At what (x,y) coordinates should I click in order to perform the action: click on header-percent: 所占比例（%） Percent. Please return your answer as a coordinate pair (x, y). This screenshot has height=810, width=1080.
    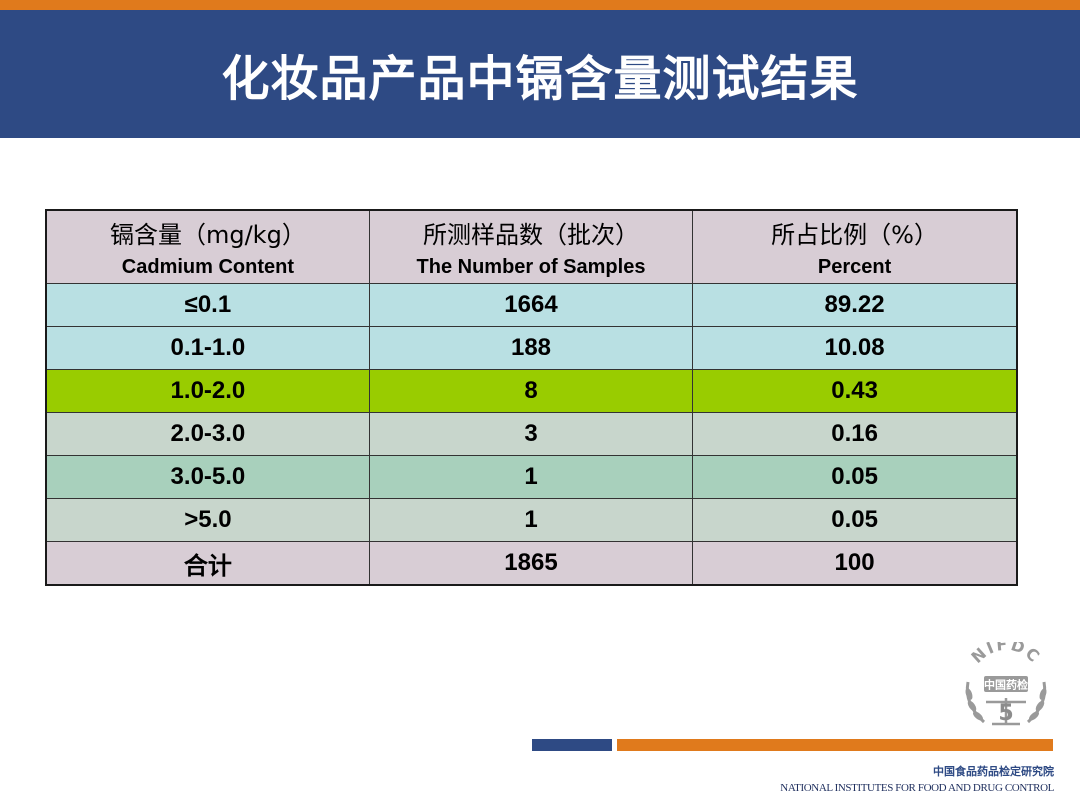
    Looking at the image, I should click on (855, 246).